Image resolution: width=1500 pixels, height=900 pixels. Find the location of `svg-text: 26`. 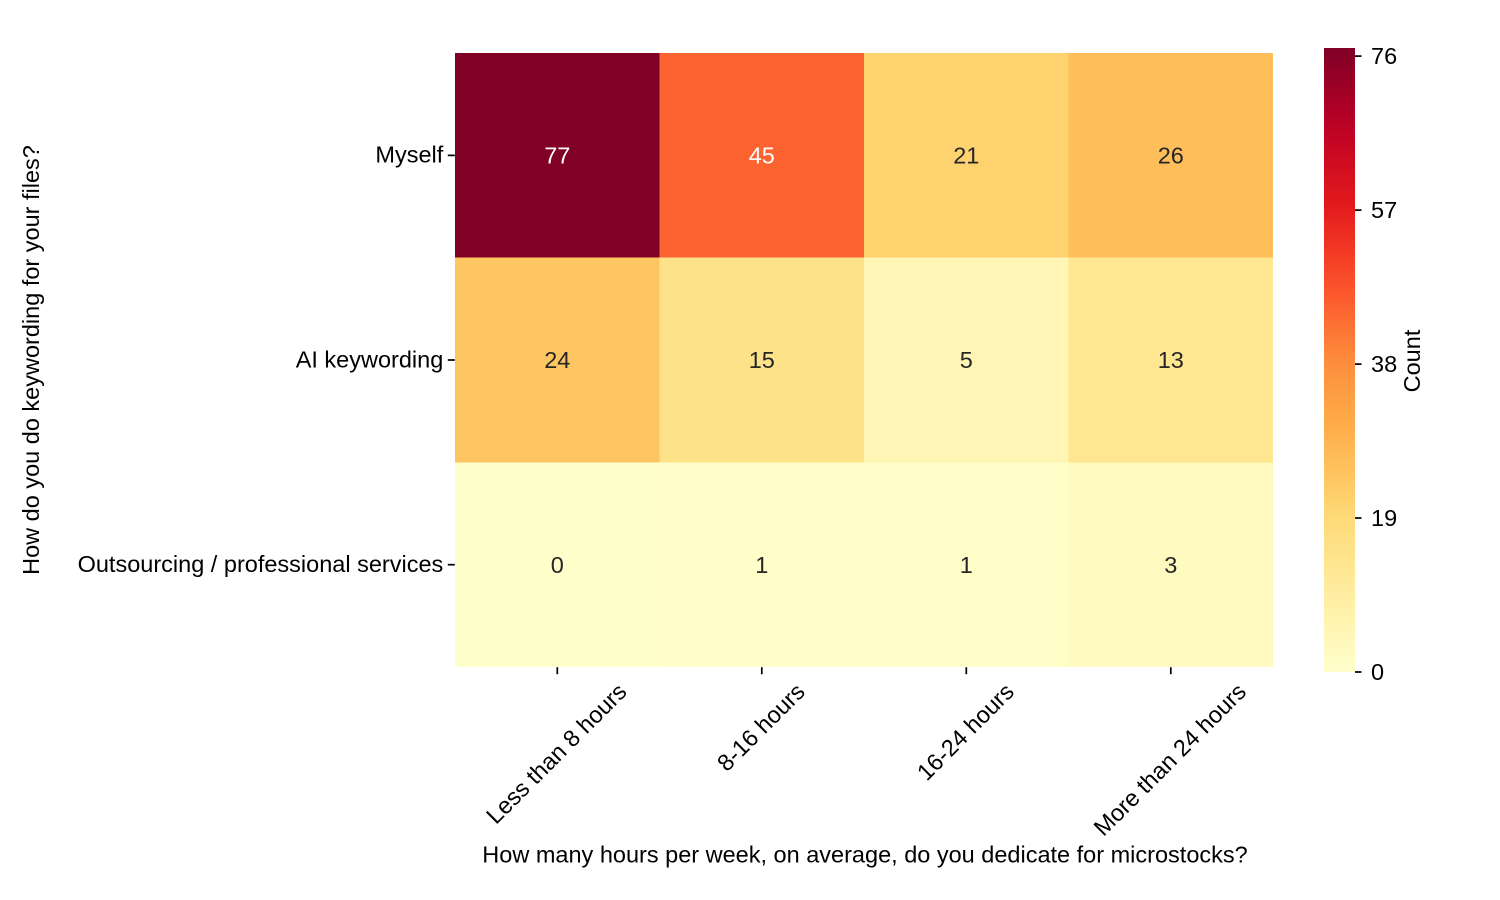

svg-text: 26 is located at coordinates (1171, 156).